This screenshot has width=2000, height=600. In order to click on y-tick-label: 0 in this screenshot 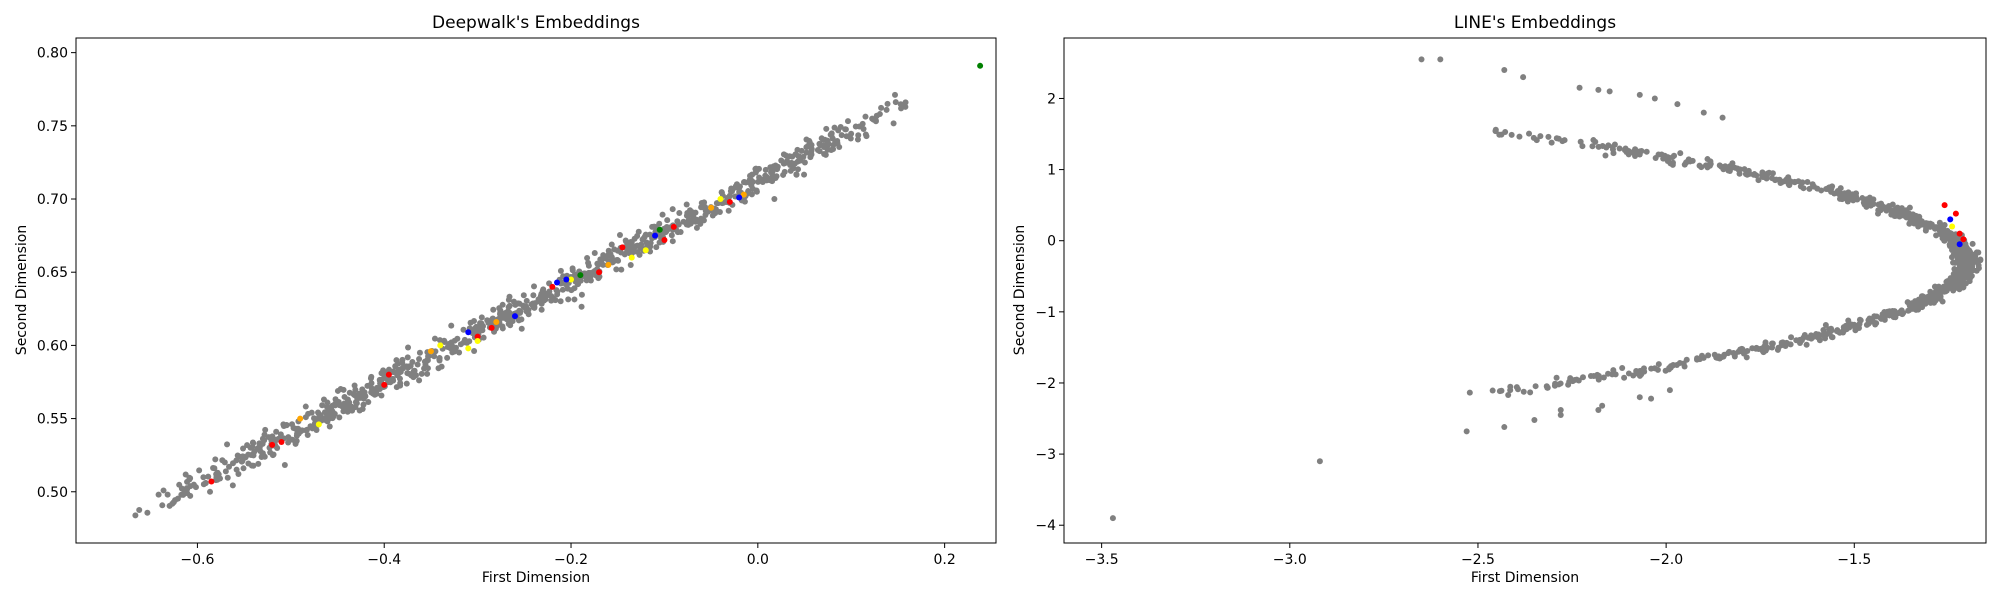, I will do `click(1051, 242)`.